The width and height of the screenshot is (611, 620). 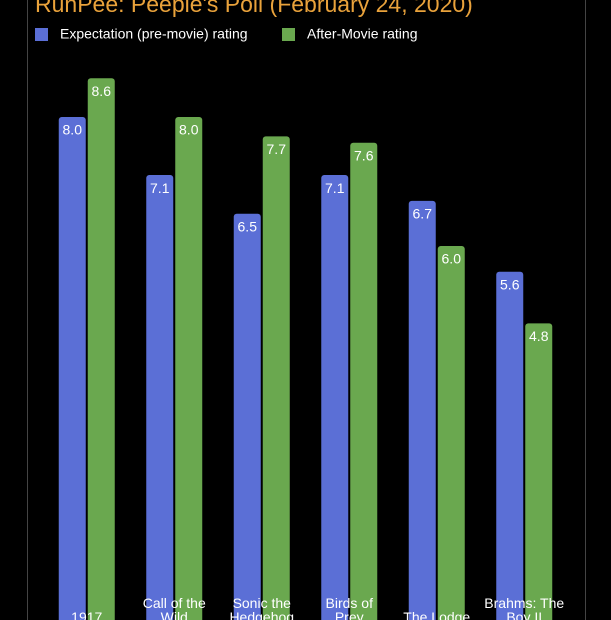 What do you see at coordinates (262, 607) in the screenshot?
I see `x-tick-label: Sonic the Hedgehog` at bounding box center [262, 607].